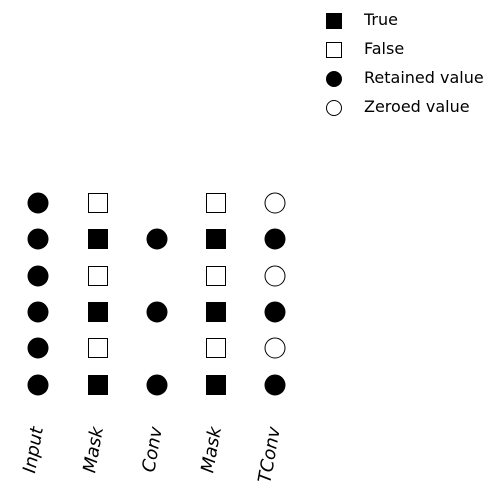 This screenshot has height=500, width=500. I want to click on legend: True False Retained value Zeroed value, so click(411, 64).